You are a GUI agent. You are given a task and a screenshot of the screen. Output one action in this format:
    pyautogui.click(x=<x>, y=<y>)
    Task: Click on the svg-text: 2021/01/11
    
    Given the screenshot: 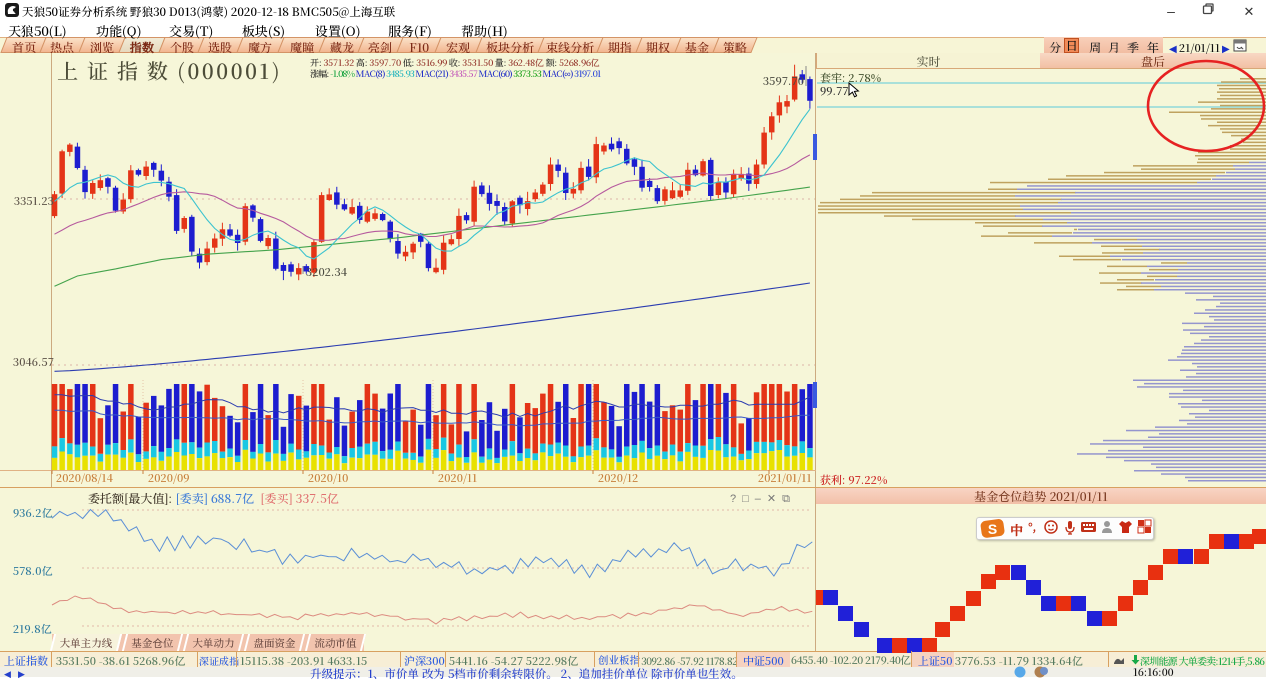 What is the action you would take?
    pyautogui.click(x=785, y=478)
    